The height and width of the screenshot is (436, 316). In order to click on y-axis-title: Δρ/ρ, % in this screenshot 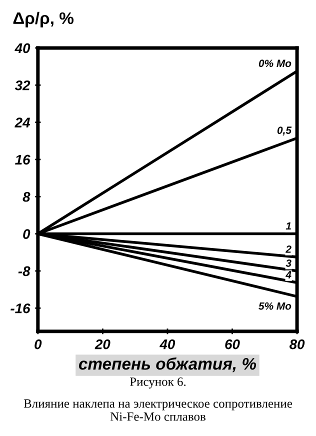, I will do `click(43, 20)`.